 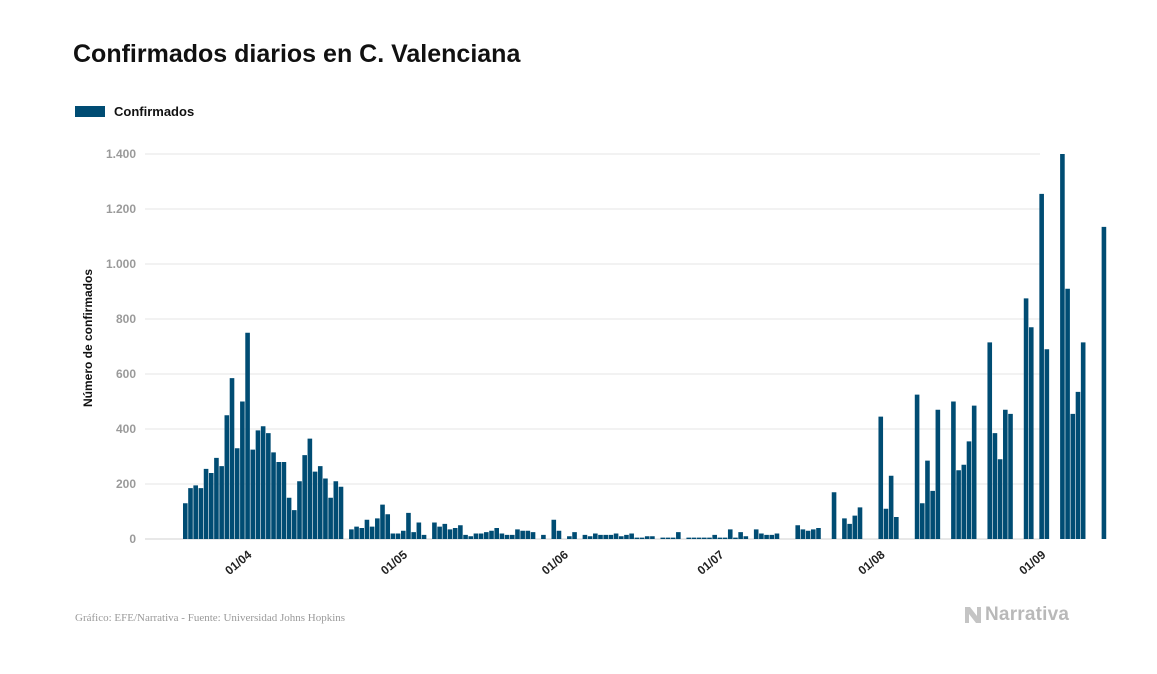 What do you see at coordinates (711, 562) in the screenshot?
I see `x-tick-label: 01/07` at bounding box center [711, 562].